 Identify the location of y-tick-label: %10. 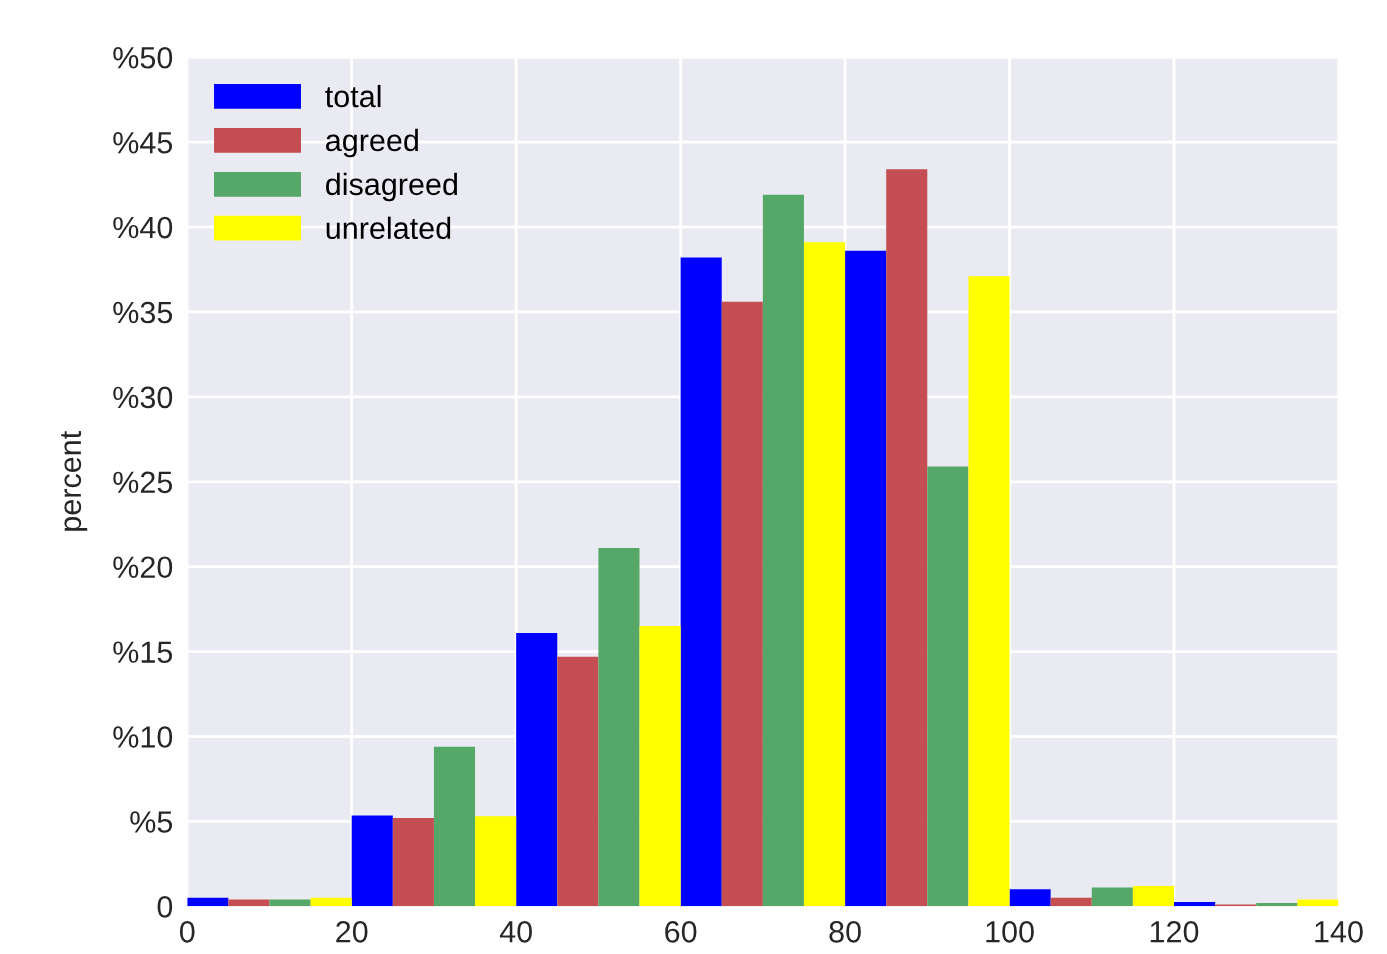
(143, 737).